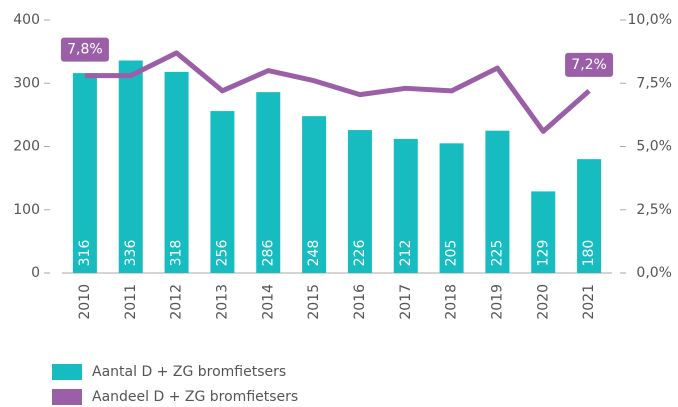 This screenshot has width=678, height=407. Describe the element at coordinates (195, 397) in the screenshot. I see `legend-label: Aandeel D + ZG bromfietsers` at that location.